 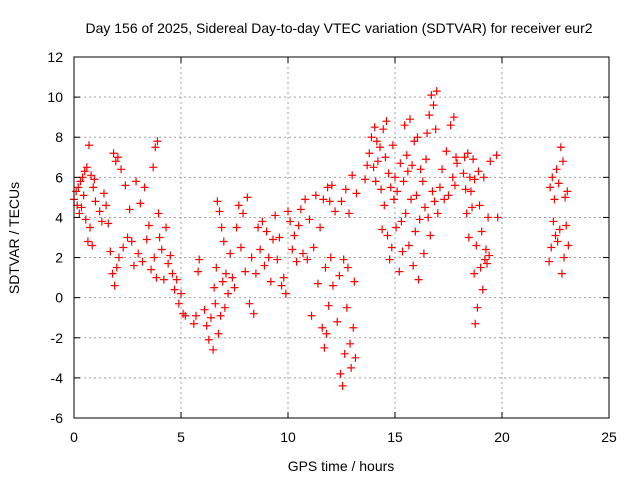 I want to click on y-tick-label: -4, so click(x=57, y=378).